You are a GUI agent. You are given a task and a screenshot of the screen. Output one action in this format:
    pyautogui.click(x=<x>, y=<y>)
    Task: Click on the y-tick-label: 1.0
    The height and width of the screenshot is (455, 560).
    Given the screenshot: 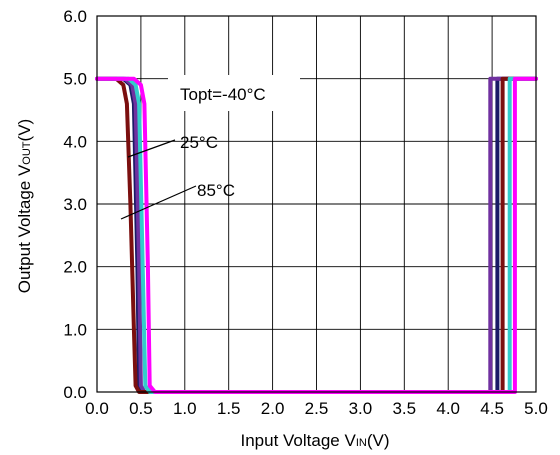 What is the action you would take?
    pyautogui.click(x=75, y=329)
    